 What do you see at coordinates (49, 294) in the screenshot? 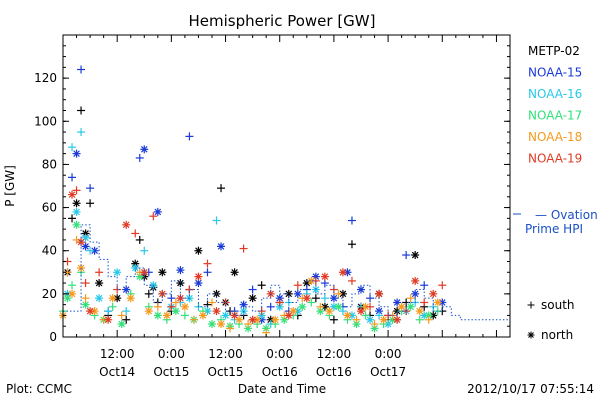
I see `y-tick-label: 20` at bounding box center [49, 294].